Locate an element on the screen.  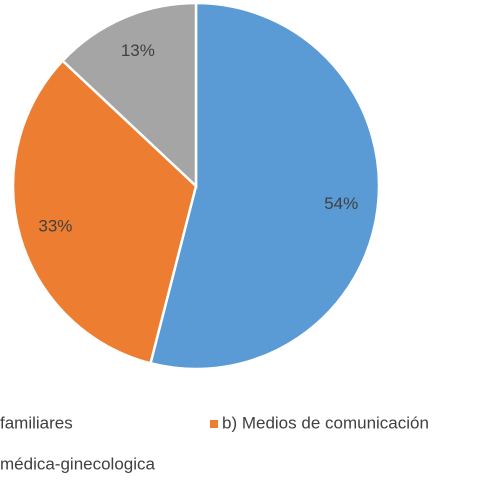
legend-label: médica-ginecologica is located at coordinates (78, 463).